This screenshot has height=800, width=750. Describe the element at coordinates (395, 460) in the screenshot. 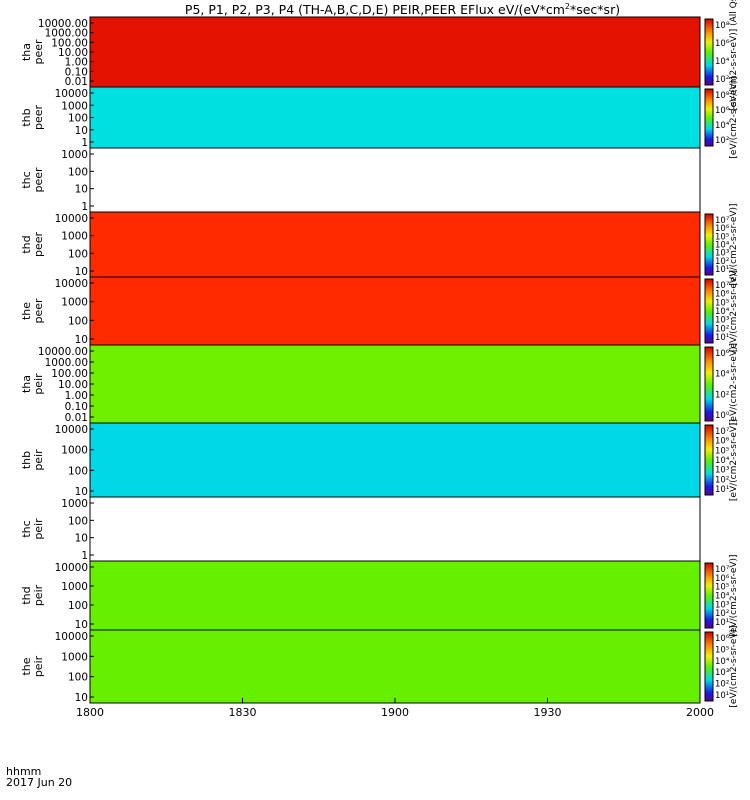

I see `panel-6-plot` at that location.